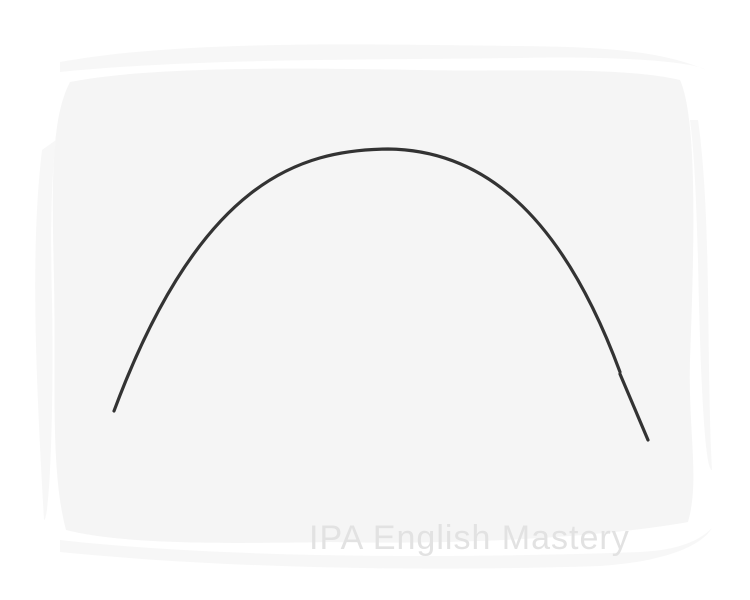  Describe the element at coordinates (386, 548) in the screenshot. I see `panel-brush-stroke-bottom` at that location.